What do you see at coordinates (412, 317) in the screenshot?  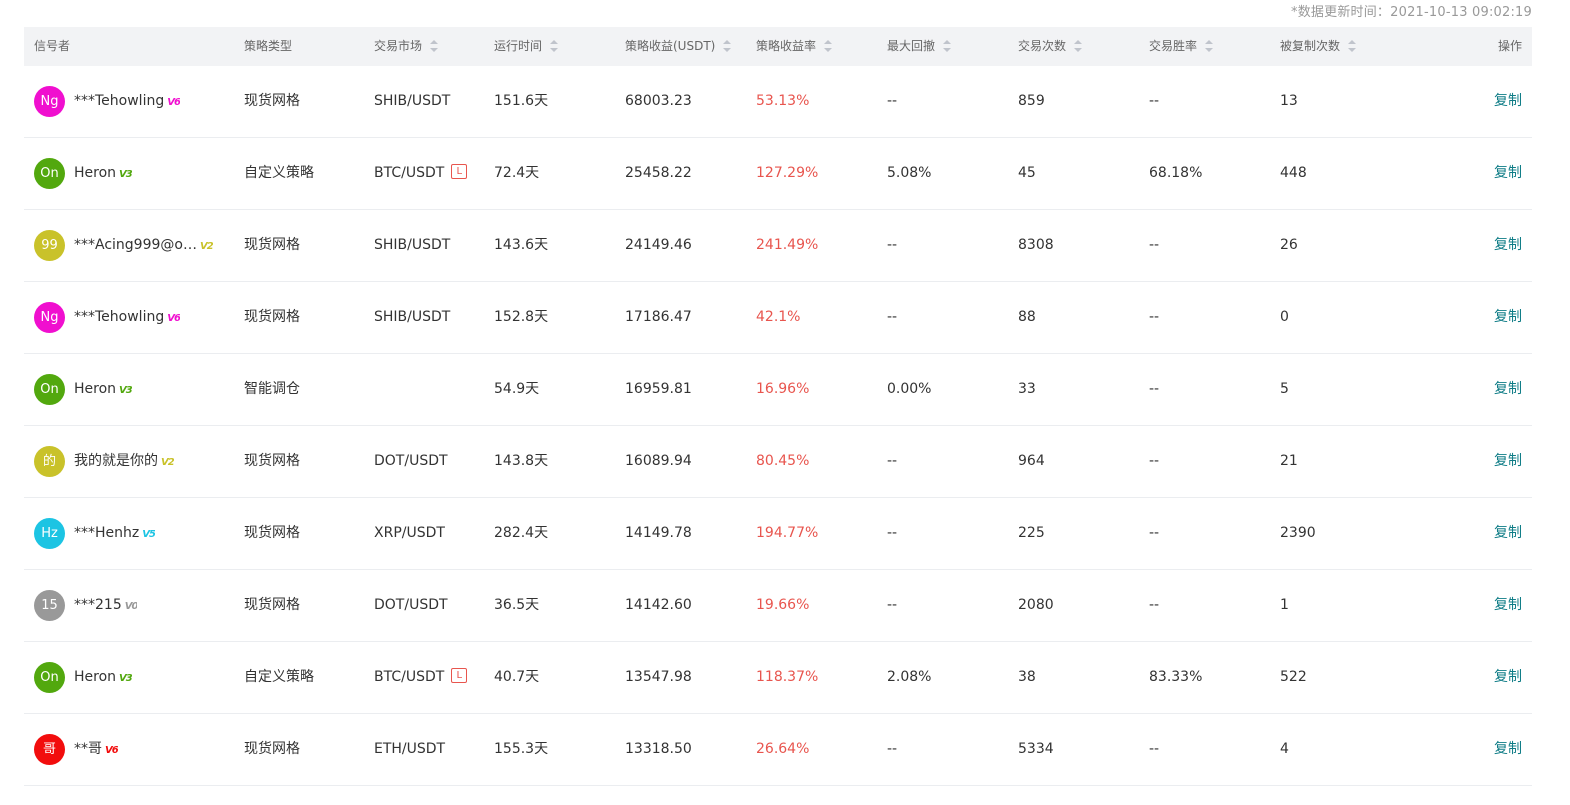 I see `trading-market: SHIB/USDT` at bounding box center [412, 317].